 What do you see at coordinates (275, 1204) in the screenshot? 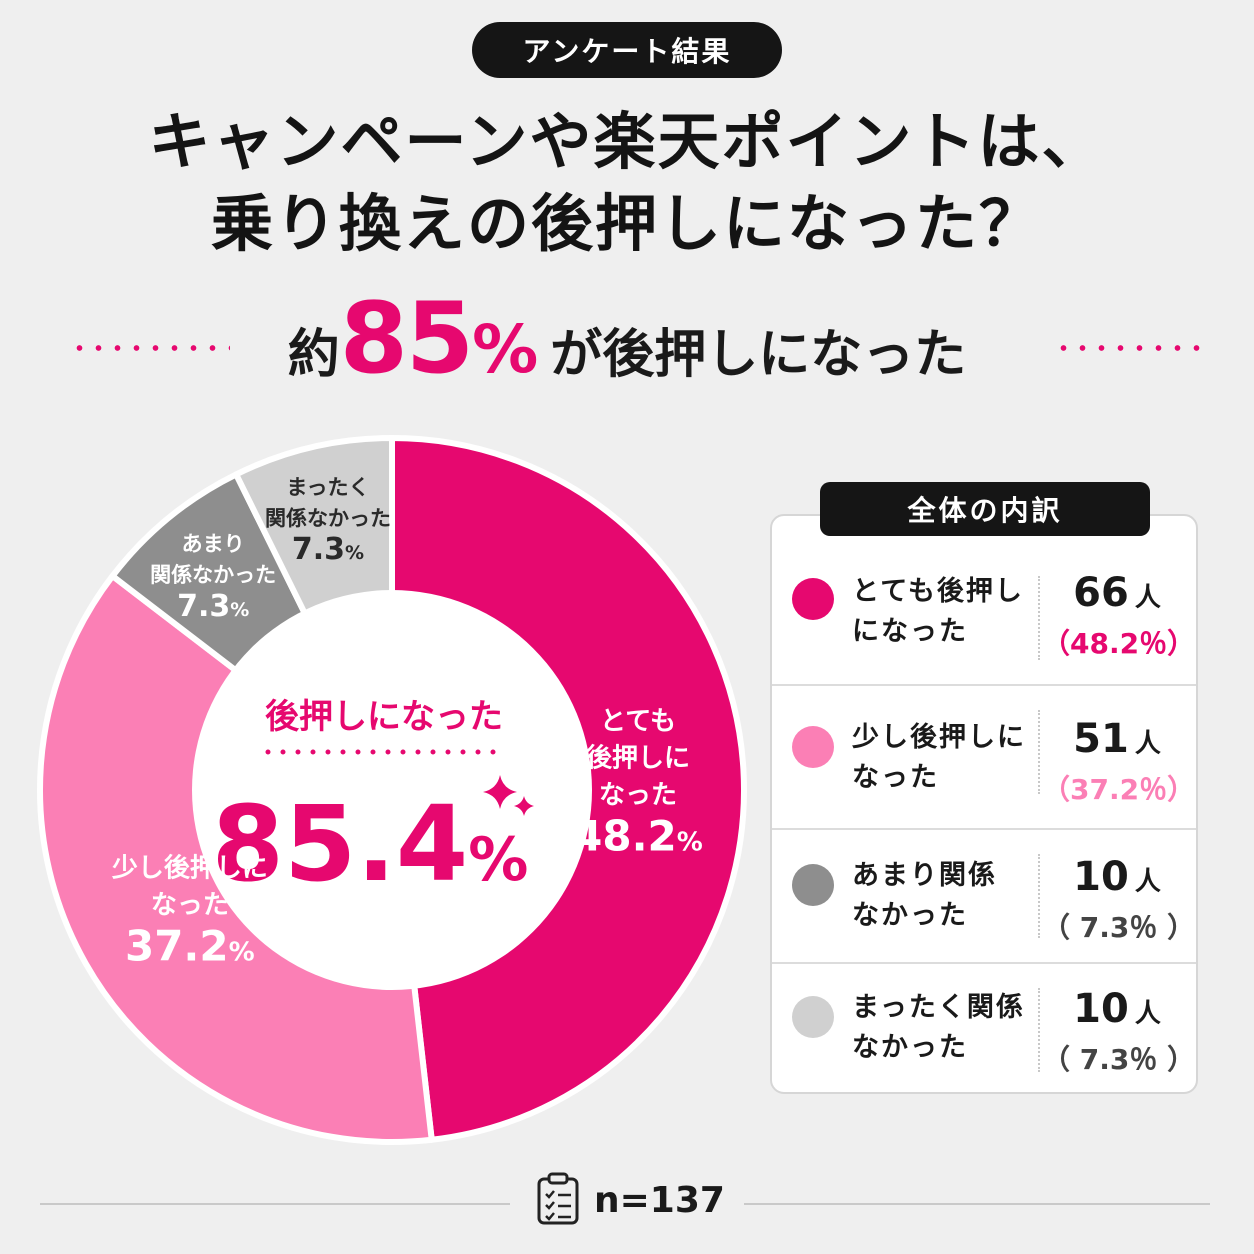
I see `footer-line-left` at bounding box center [275, 1204].